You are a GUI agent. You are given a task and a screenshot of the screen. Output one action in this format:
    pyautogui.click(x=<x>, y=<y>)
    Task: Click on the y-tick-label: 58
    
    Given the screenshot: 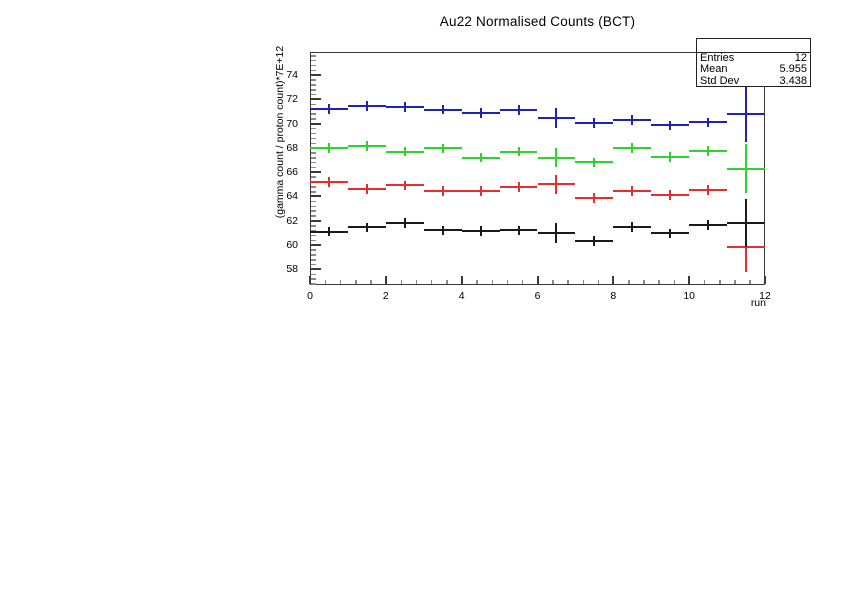 What is the action you would take?
    pyautogui.click(x=292, y=269)
    